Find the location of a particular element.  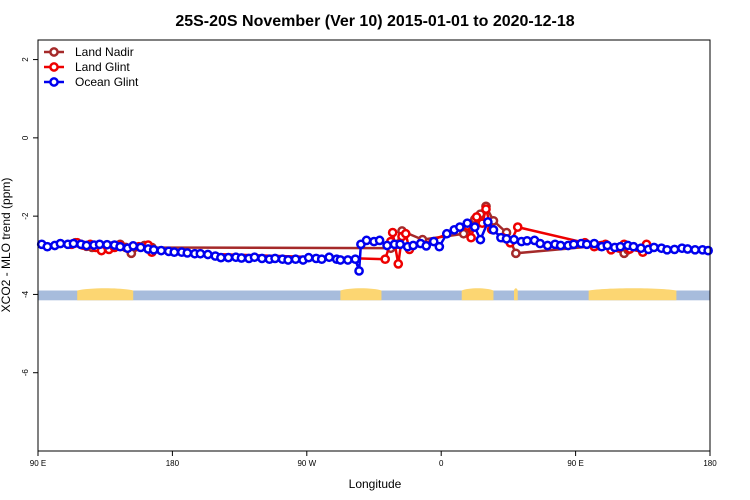

y-tick-label: 0 is located at coordinates (25, 137).